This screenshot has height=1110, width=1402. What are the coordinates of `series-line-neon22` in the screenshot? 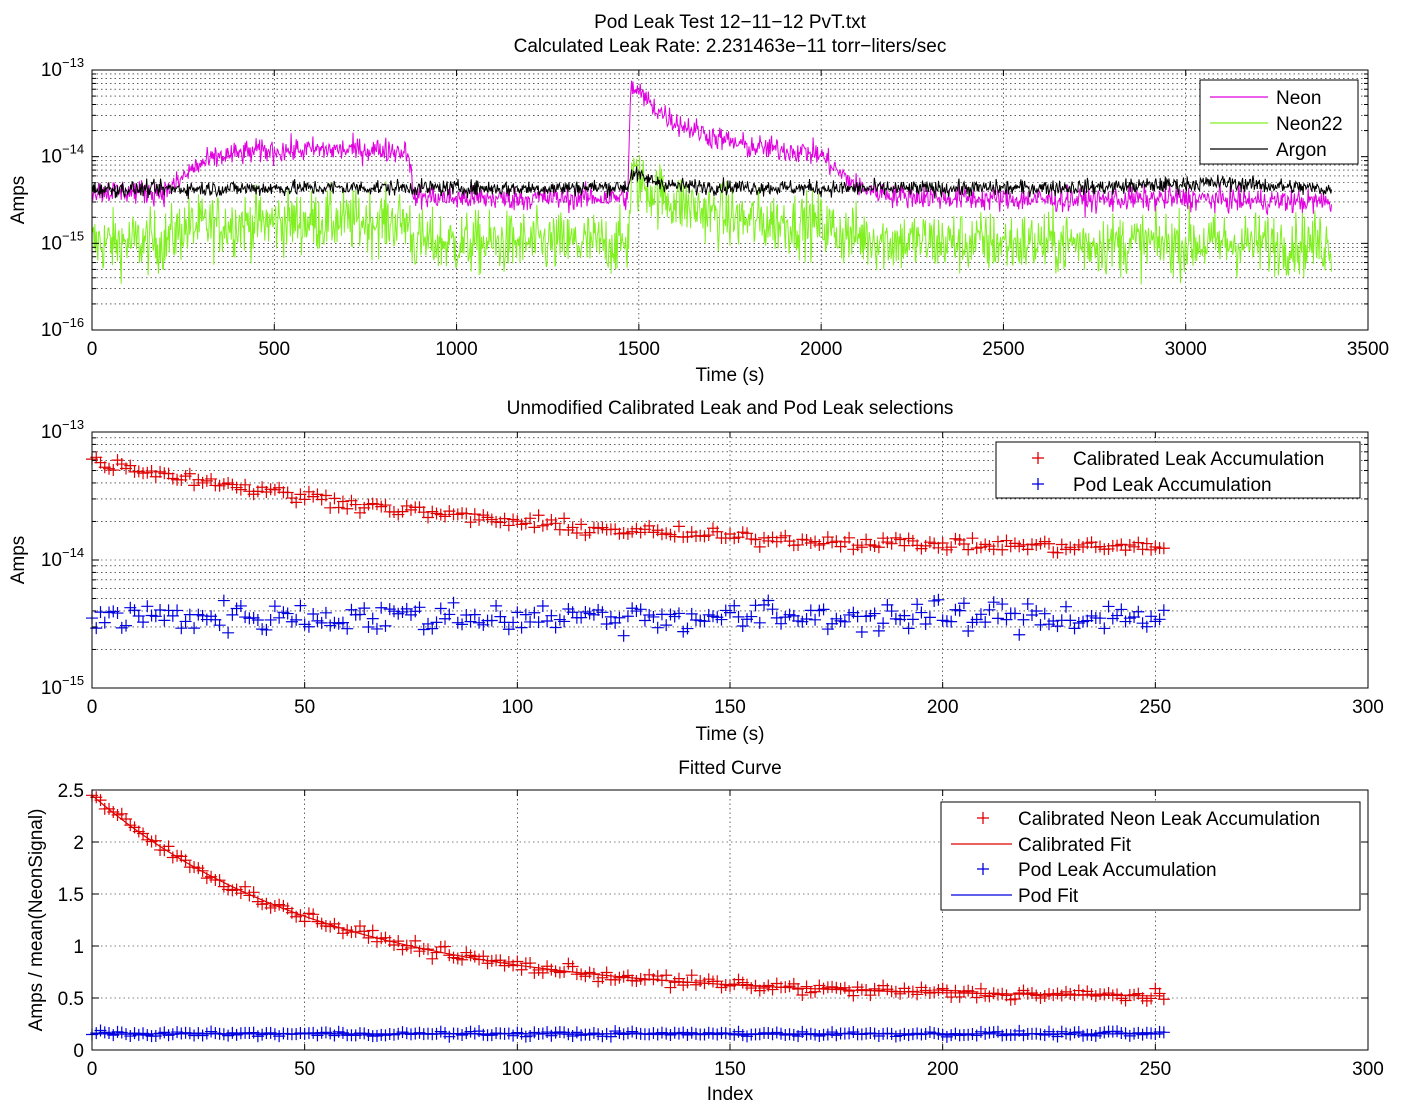 It's located at (711, 220).